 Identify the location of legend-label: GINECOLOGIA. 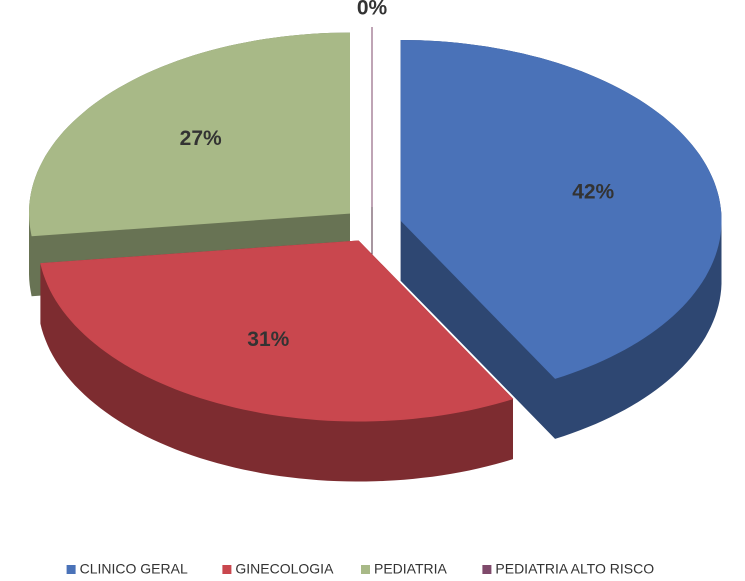
(284, 569).